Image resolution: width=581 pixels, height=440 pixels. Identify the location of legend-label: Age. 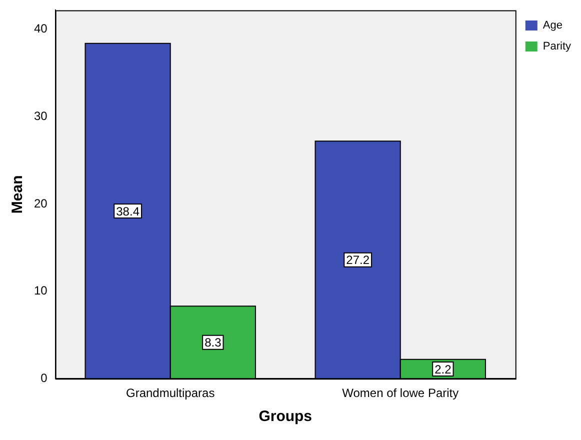
(552, 26).